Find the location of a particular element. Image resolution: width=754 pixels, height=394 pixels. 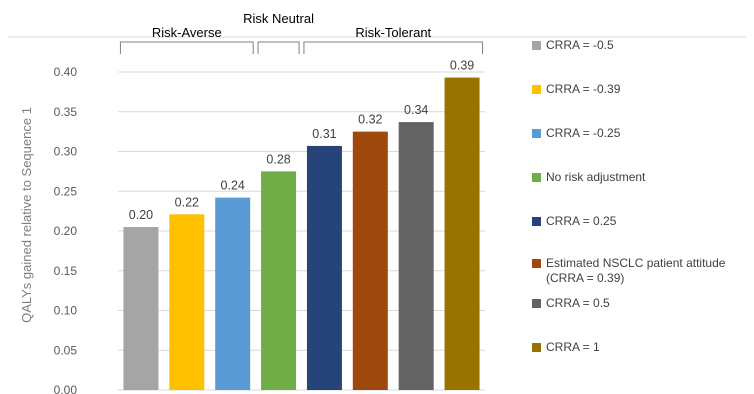

data-label: 0.28 is located at coordinates (278, 159).